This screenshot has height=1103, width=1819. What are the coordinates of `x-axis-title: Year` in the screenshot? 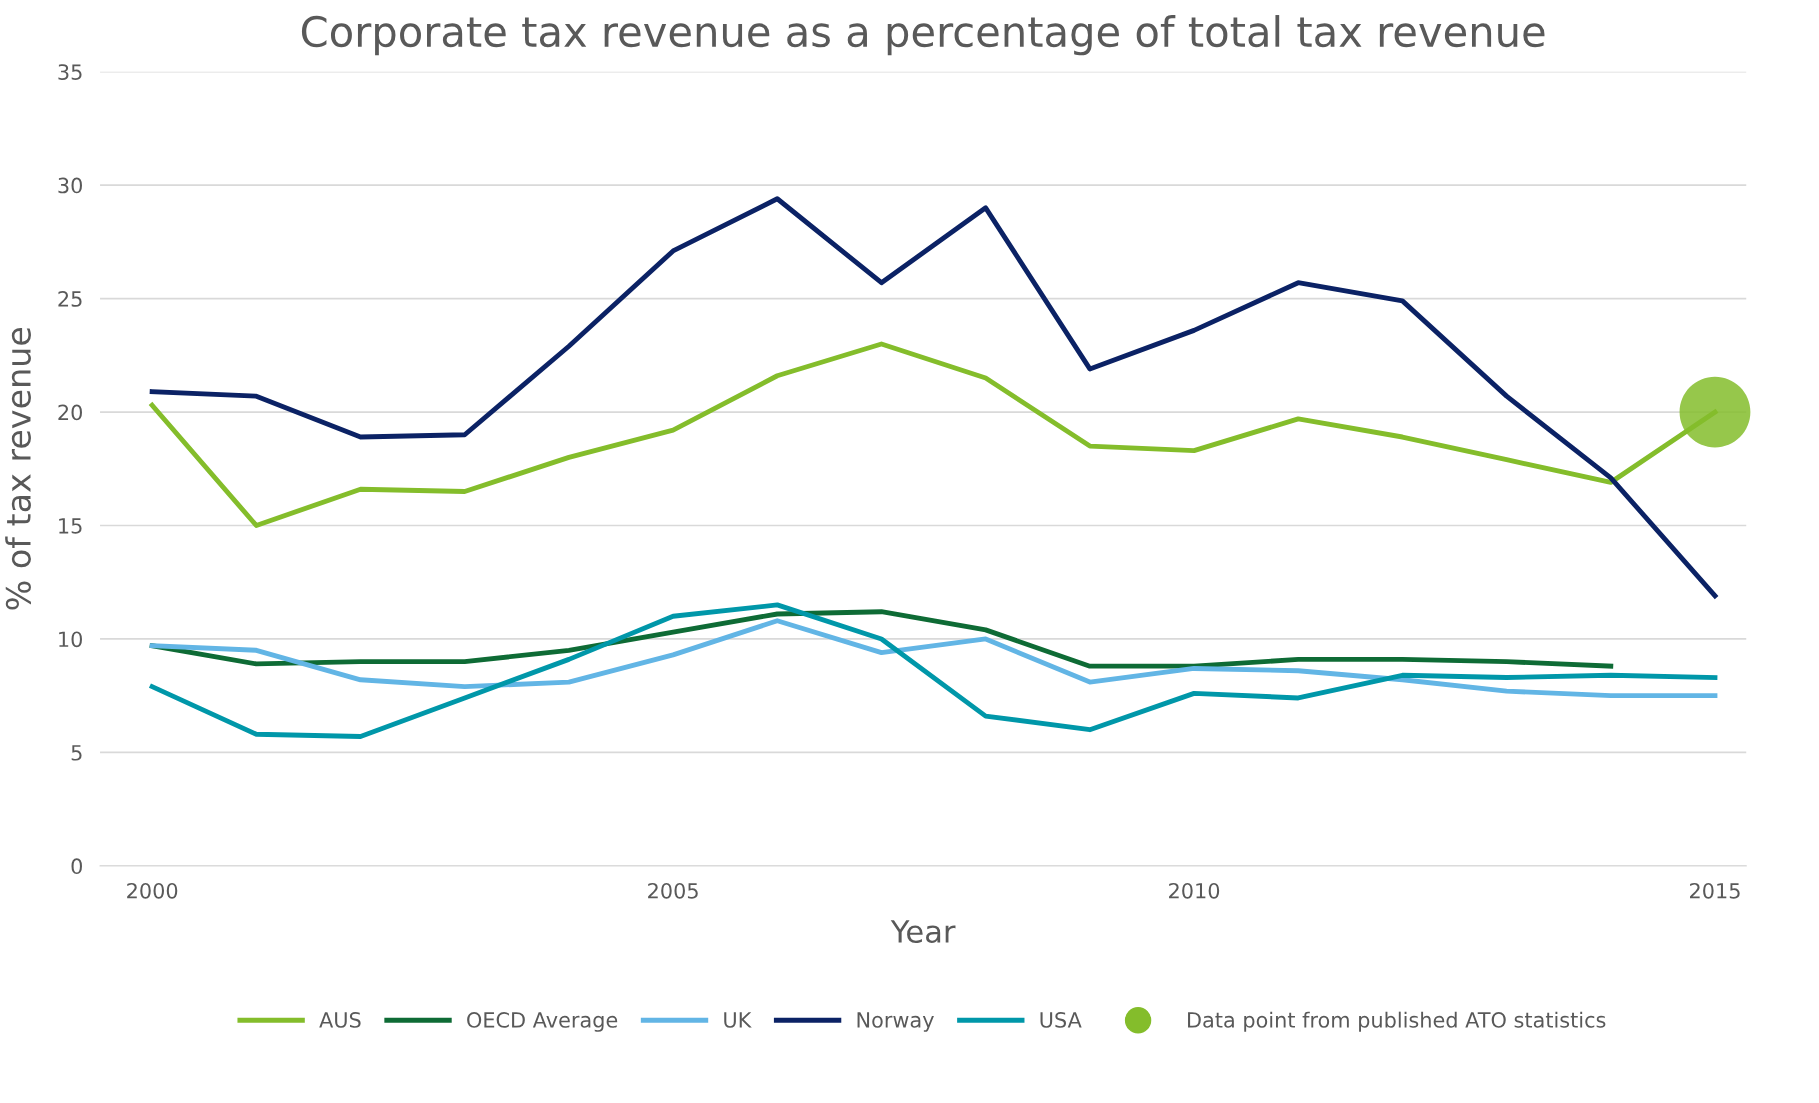 It's located at (923, 931).